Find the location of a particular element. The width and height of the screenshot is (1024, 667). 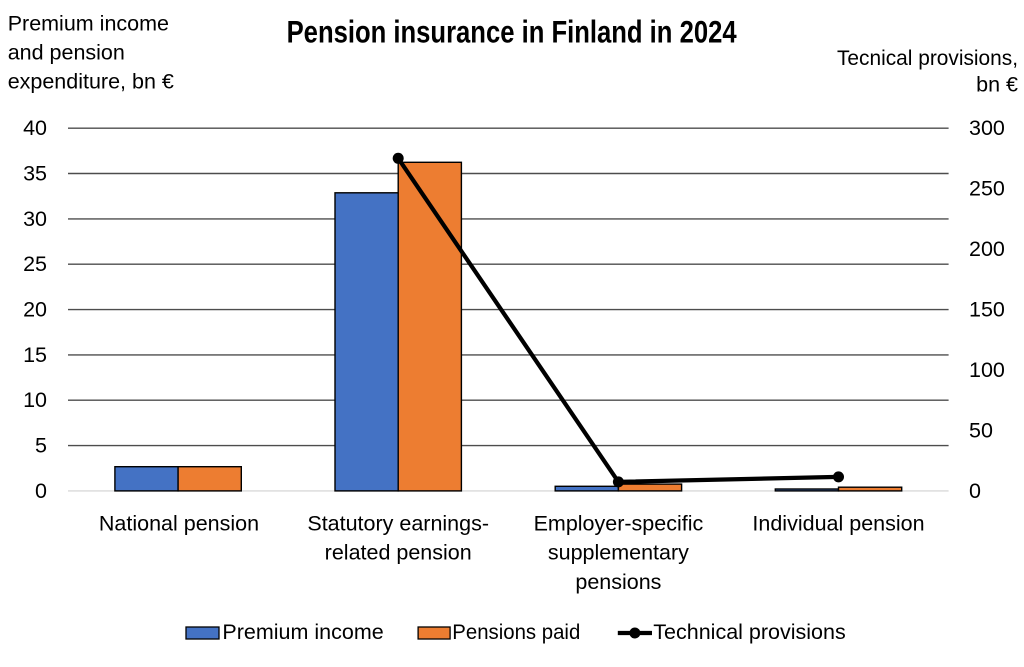

svg-text: 30 is located at coordinates (35, 219).